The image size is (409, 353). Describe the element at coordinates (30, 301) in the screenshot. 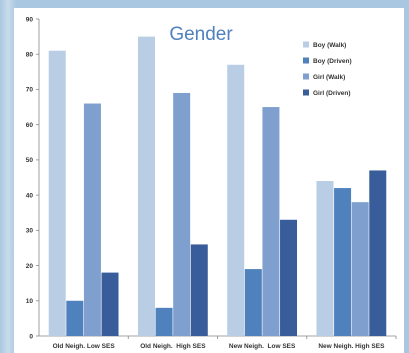

I see `y-tick-label: 10` at that location.